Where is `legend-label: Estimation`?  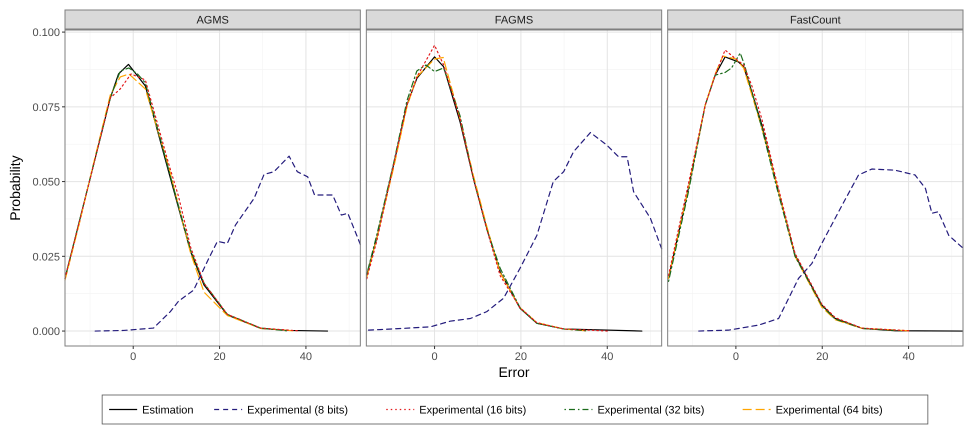 legend-label: Estimation is located at coordinates (168, 410).